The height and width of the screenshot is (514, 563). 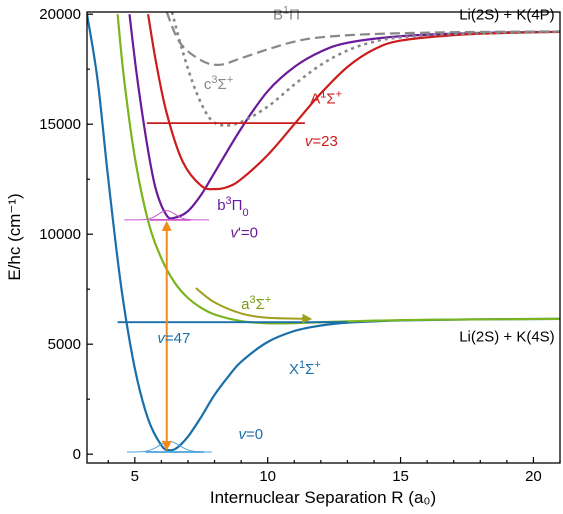 What do you see at coordinates (60, 234) in the screenshot?
I see `y-tick-label: 10000` at bounding box center [60, 234].